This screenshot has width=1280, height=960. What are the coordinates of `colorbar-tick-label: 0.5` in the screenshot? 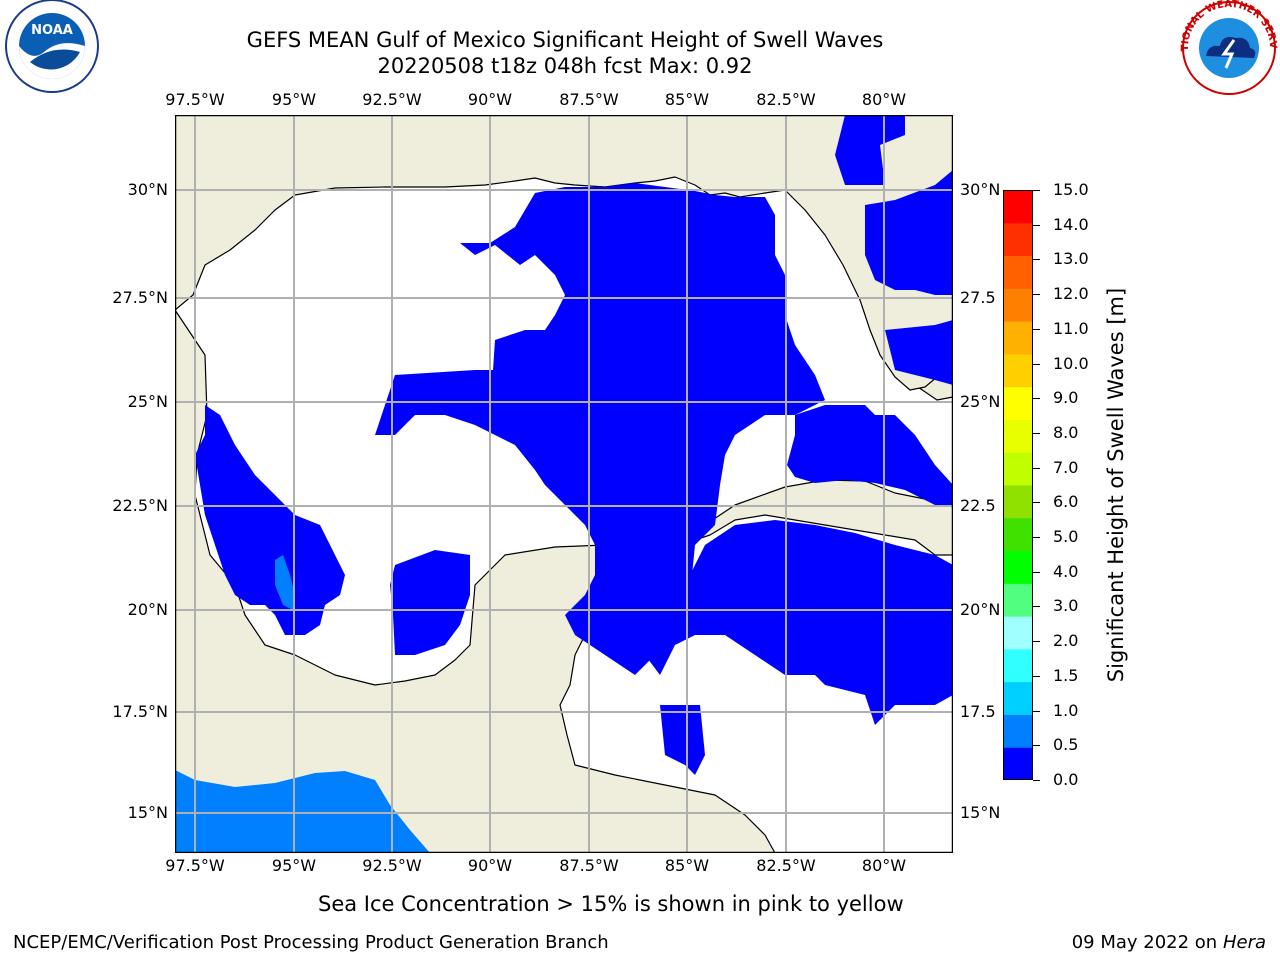 It's located at (1066, 745).